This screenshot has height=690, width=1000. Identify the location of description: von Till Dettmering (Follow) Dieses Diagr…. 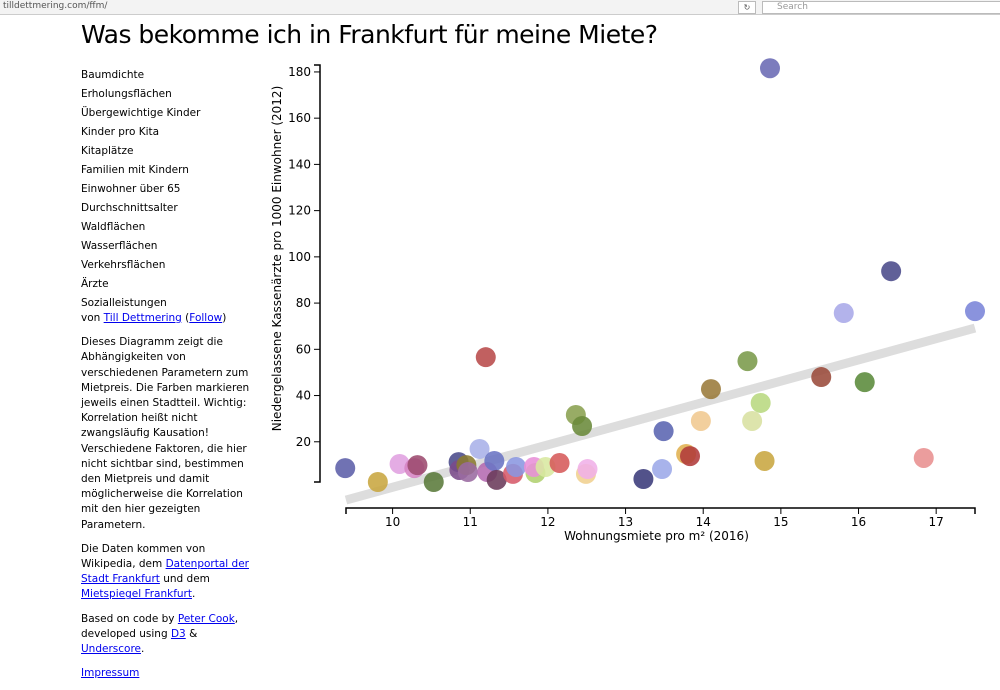
(170, 500).